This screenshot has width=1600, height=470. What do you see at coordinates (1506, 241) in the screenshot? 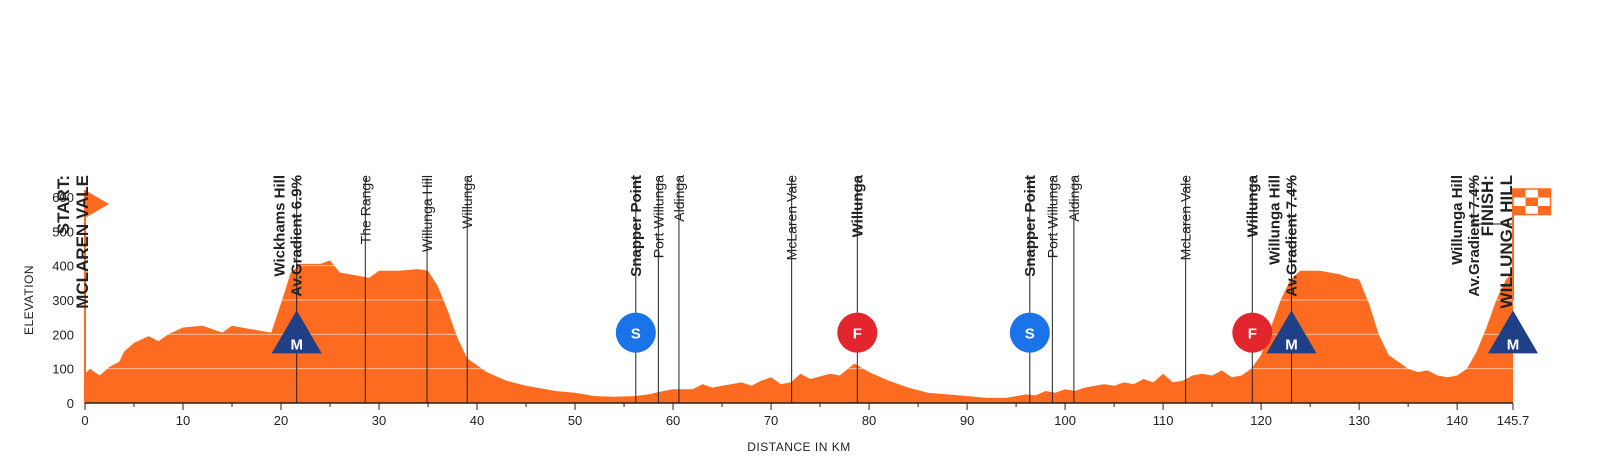
I see `finish-label: WILLUNGA HILL` at bounding box center [1506, 241].